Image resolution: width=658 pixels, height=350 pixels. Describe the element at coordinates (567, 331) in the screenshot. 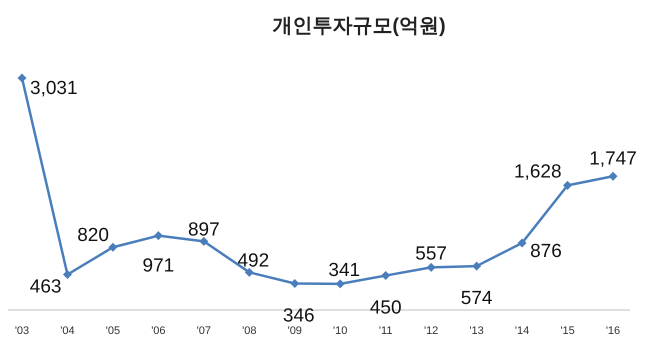

I see `x-tick-label: '15` at that location.